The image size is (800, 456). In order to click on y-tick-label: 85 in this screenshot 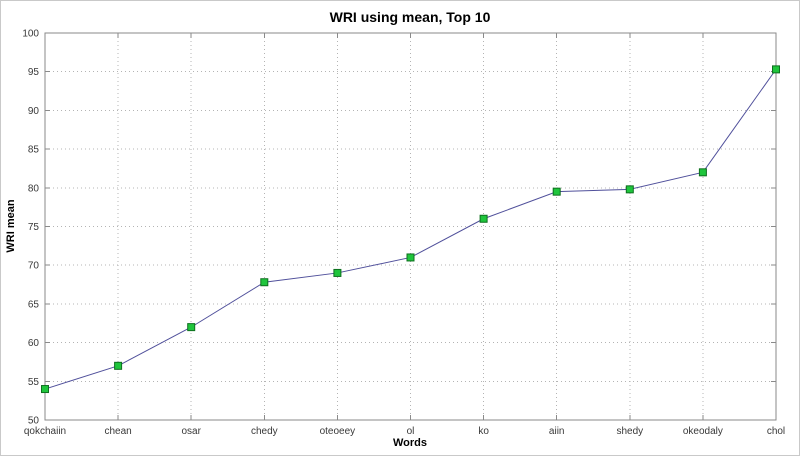, I will do `click(34, 150)`.